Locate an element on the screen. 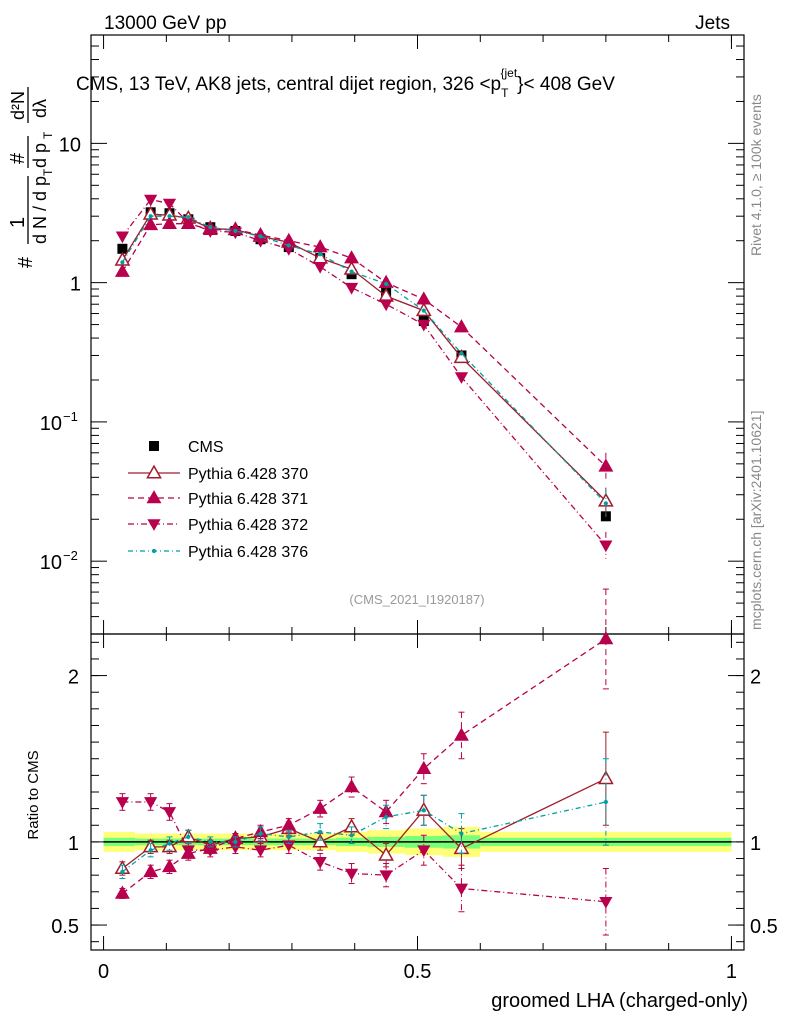 Image resolution: width=786 pixels, height=1024 pixels. ylabel-pt-sub-1: T is located at coordinates (48, 172).